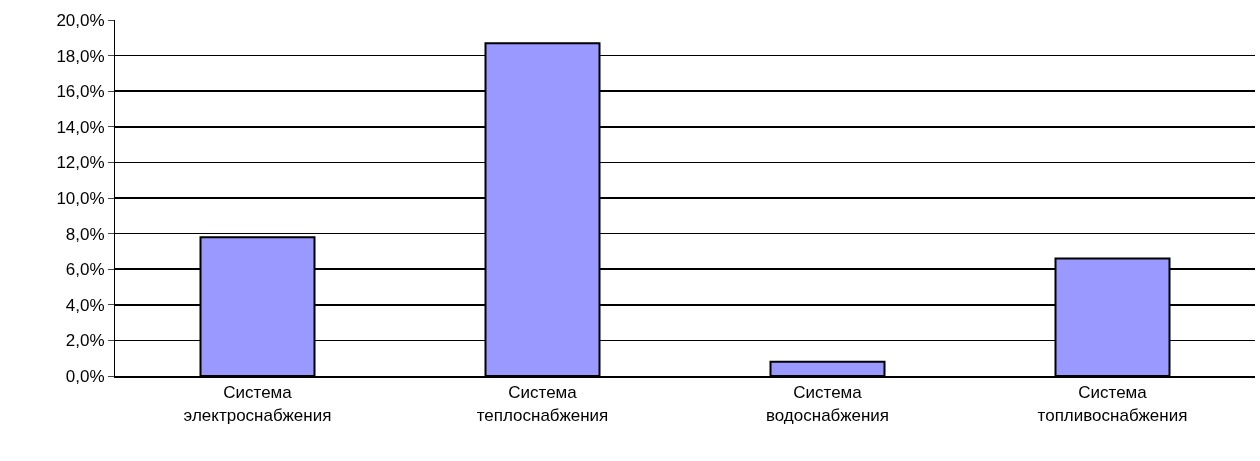  What do you see at coordinates (85, 305) in the screenshot?
I see `y-tick-label: 4,0%` at bounding box center [85, 305].